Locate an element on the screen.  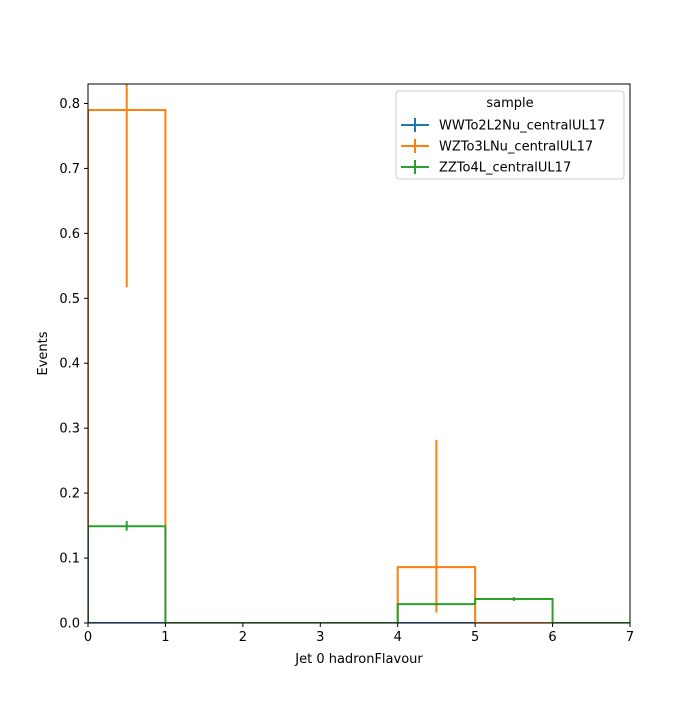
legend-title: sample is located at coordinates (509, 103).